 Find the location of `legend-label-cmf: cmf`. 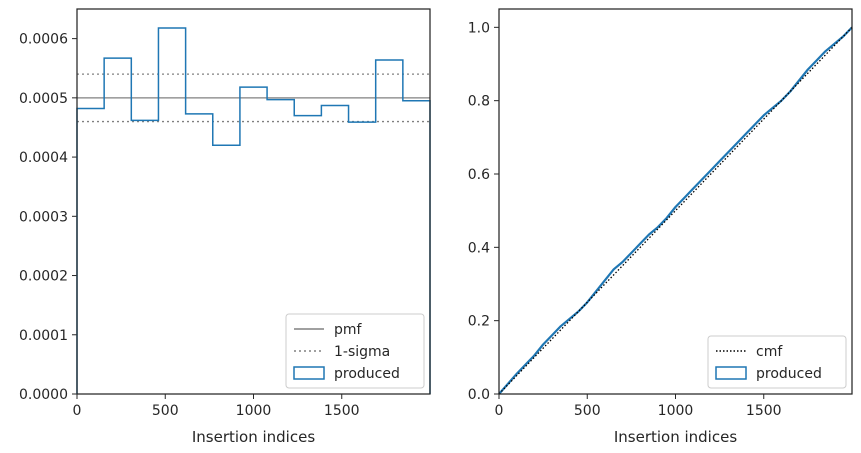

legend-label-cmf: cmf is located at coordinates (769, 352).